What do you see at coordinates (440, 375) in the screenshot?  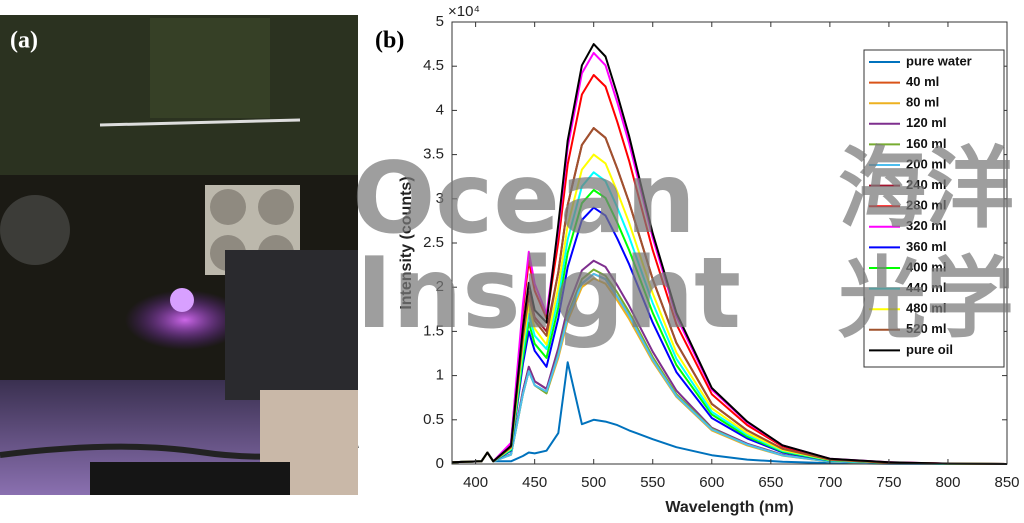 I see `y-tick-label: 1` at bounding box center [440, 375].